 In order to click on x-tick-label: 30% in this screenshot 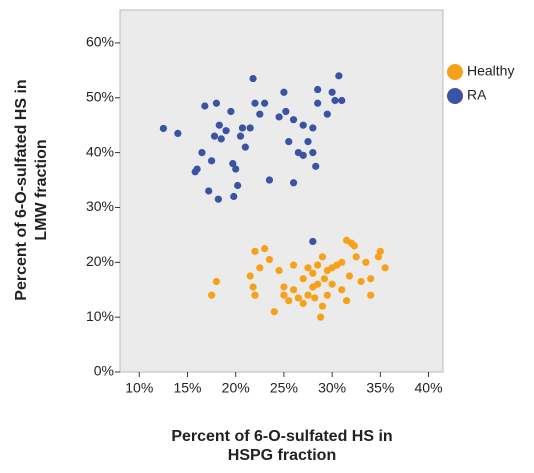, I will do `click(332, 388)`.